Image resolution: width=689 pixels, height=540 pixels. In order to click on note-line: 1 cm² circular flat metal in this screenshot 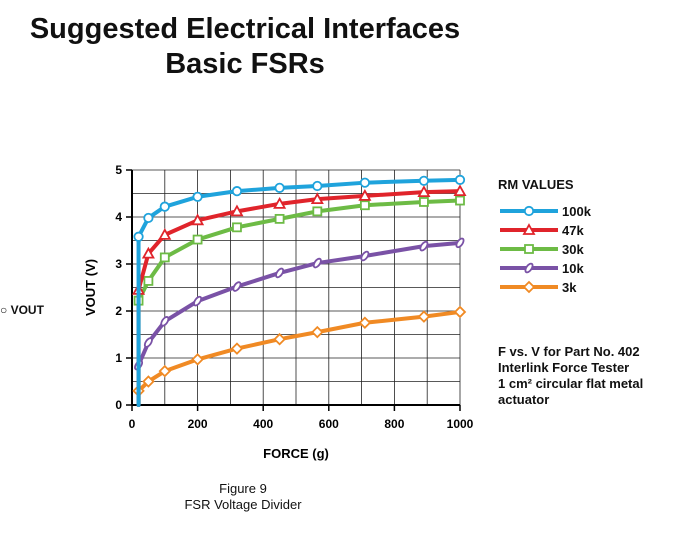, I will do `click(571, 383)`.